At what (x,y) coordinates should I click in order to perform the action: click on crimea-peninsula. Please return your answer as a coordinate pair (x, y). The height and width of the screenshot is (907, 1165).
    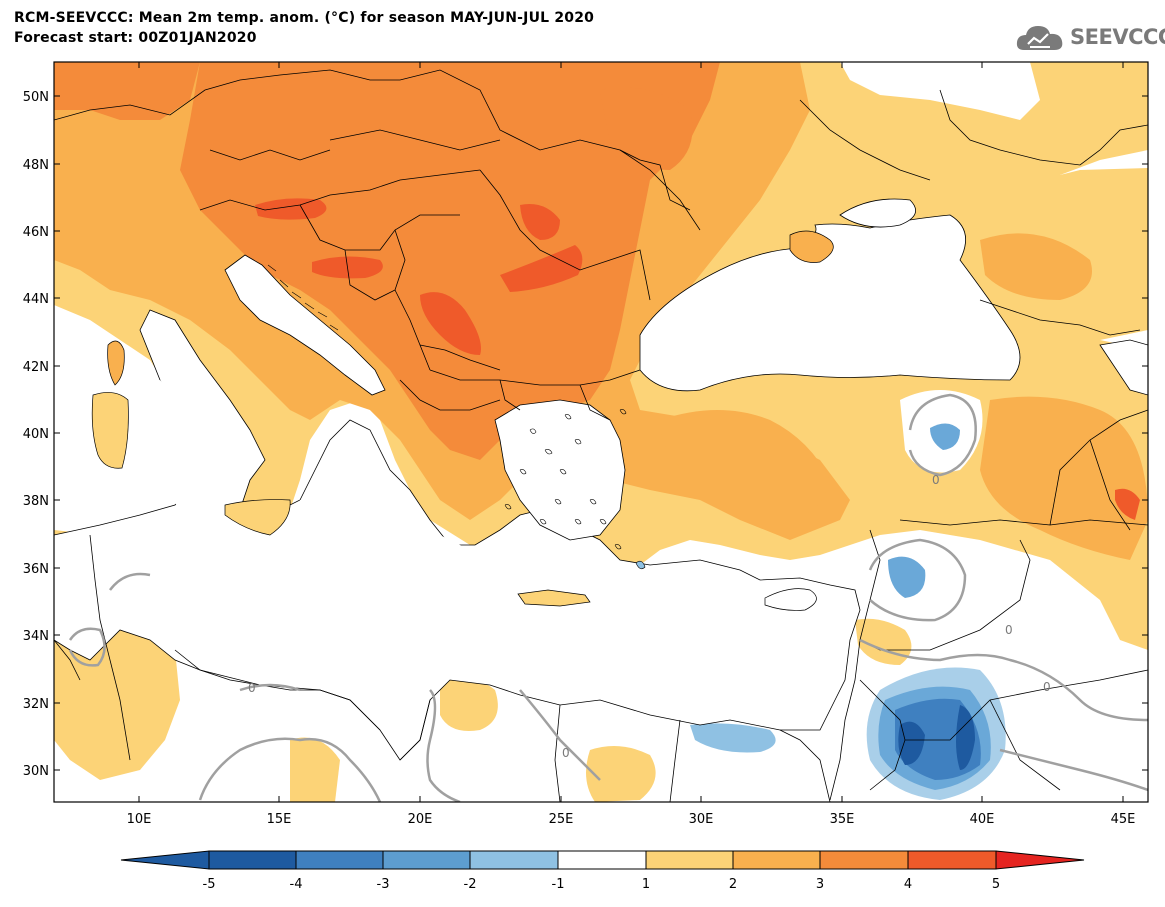
    Looking at the image, I should click on (811, 246).